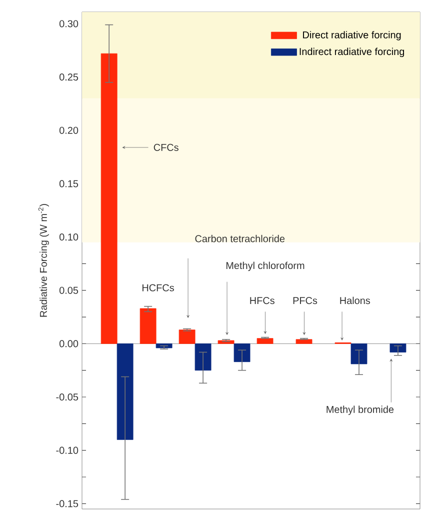 The height and width of the screenshot is (521, 432). I want to click on annotation: CFCs, so click(166, 147).